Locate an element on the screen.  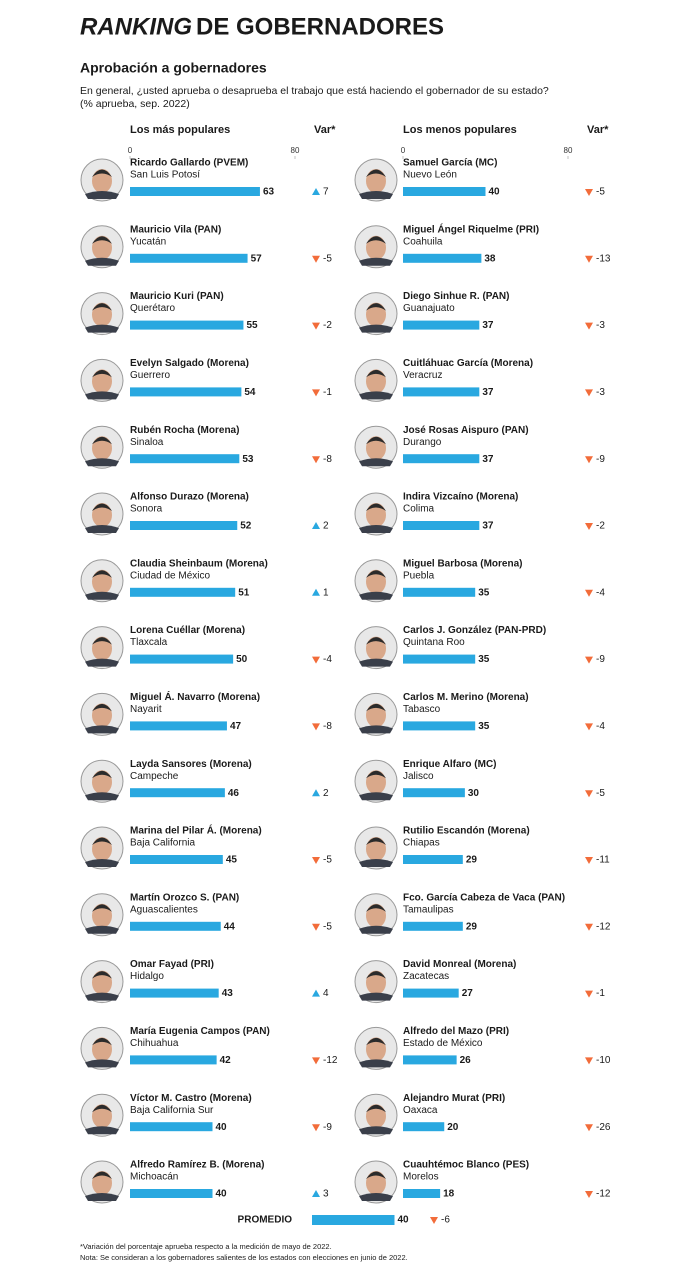
change-label: -8 is located at coordinates (327, 459).